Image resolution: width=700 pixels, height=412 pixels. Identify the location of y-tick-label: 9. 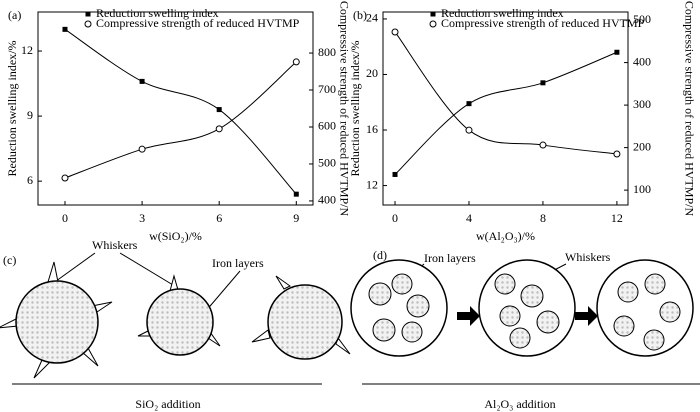
(30, 115).